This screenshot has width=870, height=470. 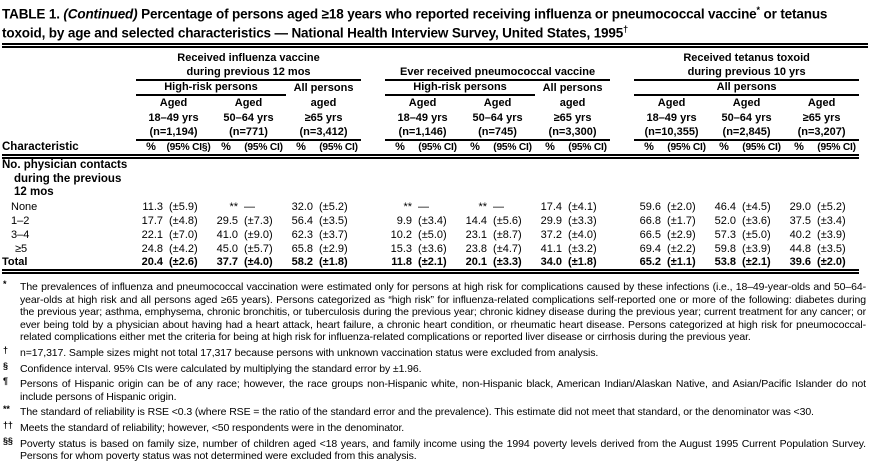 I want to click on pct-cell: 46.4, so click(x=725, y=206).